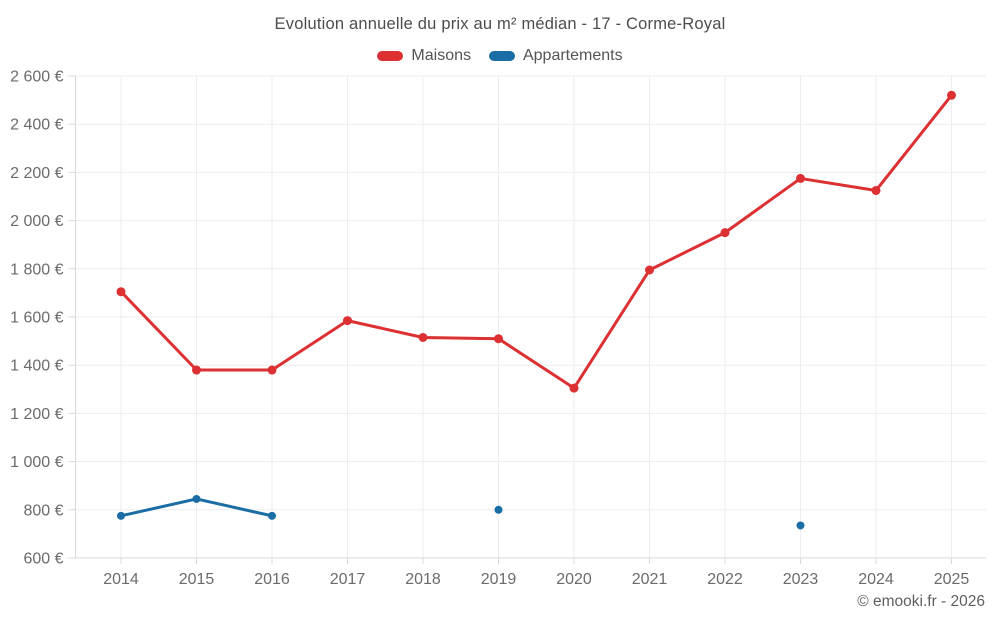  I want to click on x-tick-label: 2016, so click(272, 579).